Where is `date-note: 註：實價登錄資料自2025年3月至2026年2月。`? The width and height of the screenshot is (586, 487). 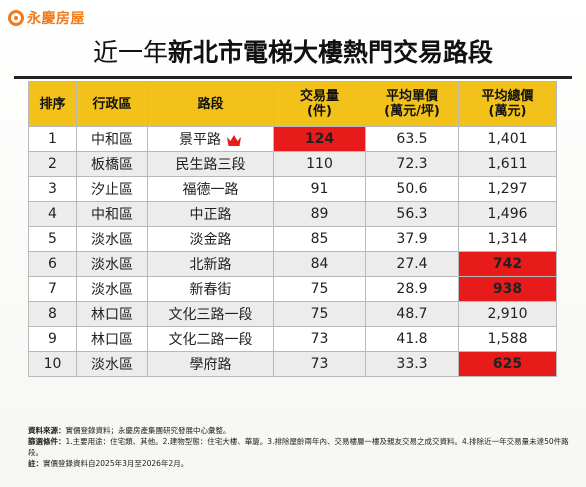
date-note: 註：實價登錄資料自2025年3月至2026年2月。 is located at coordinates (108, 463).